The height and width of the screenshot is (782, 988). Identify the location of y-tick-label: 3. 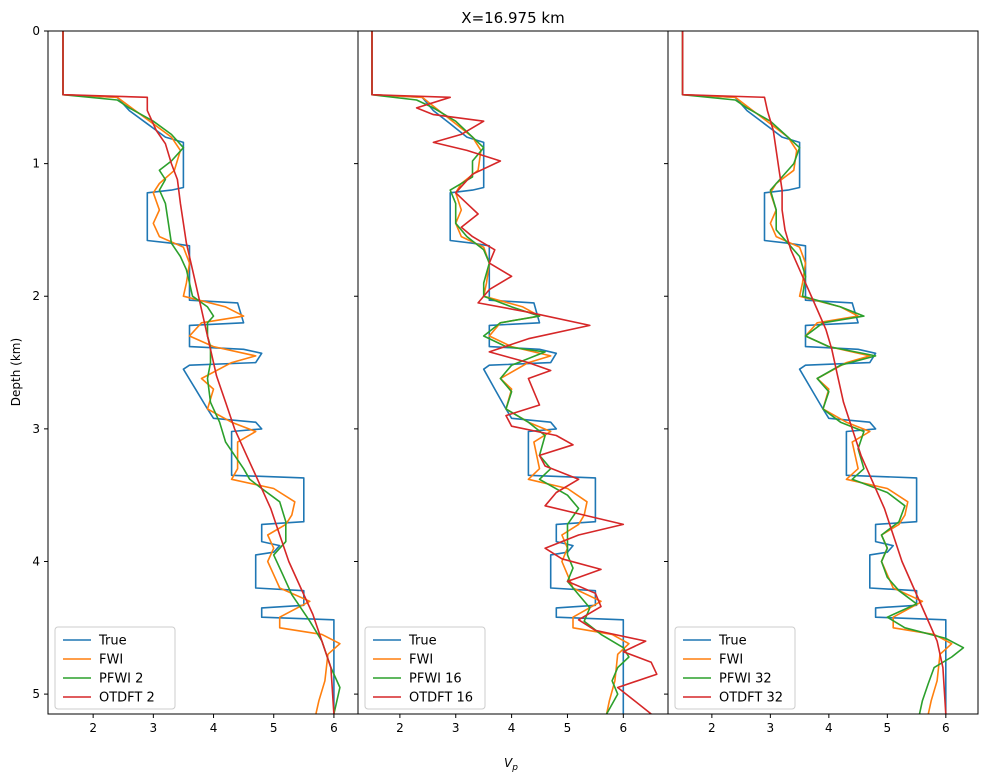
(36, 429).